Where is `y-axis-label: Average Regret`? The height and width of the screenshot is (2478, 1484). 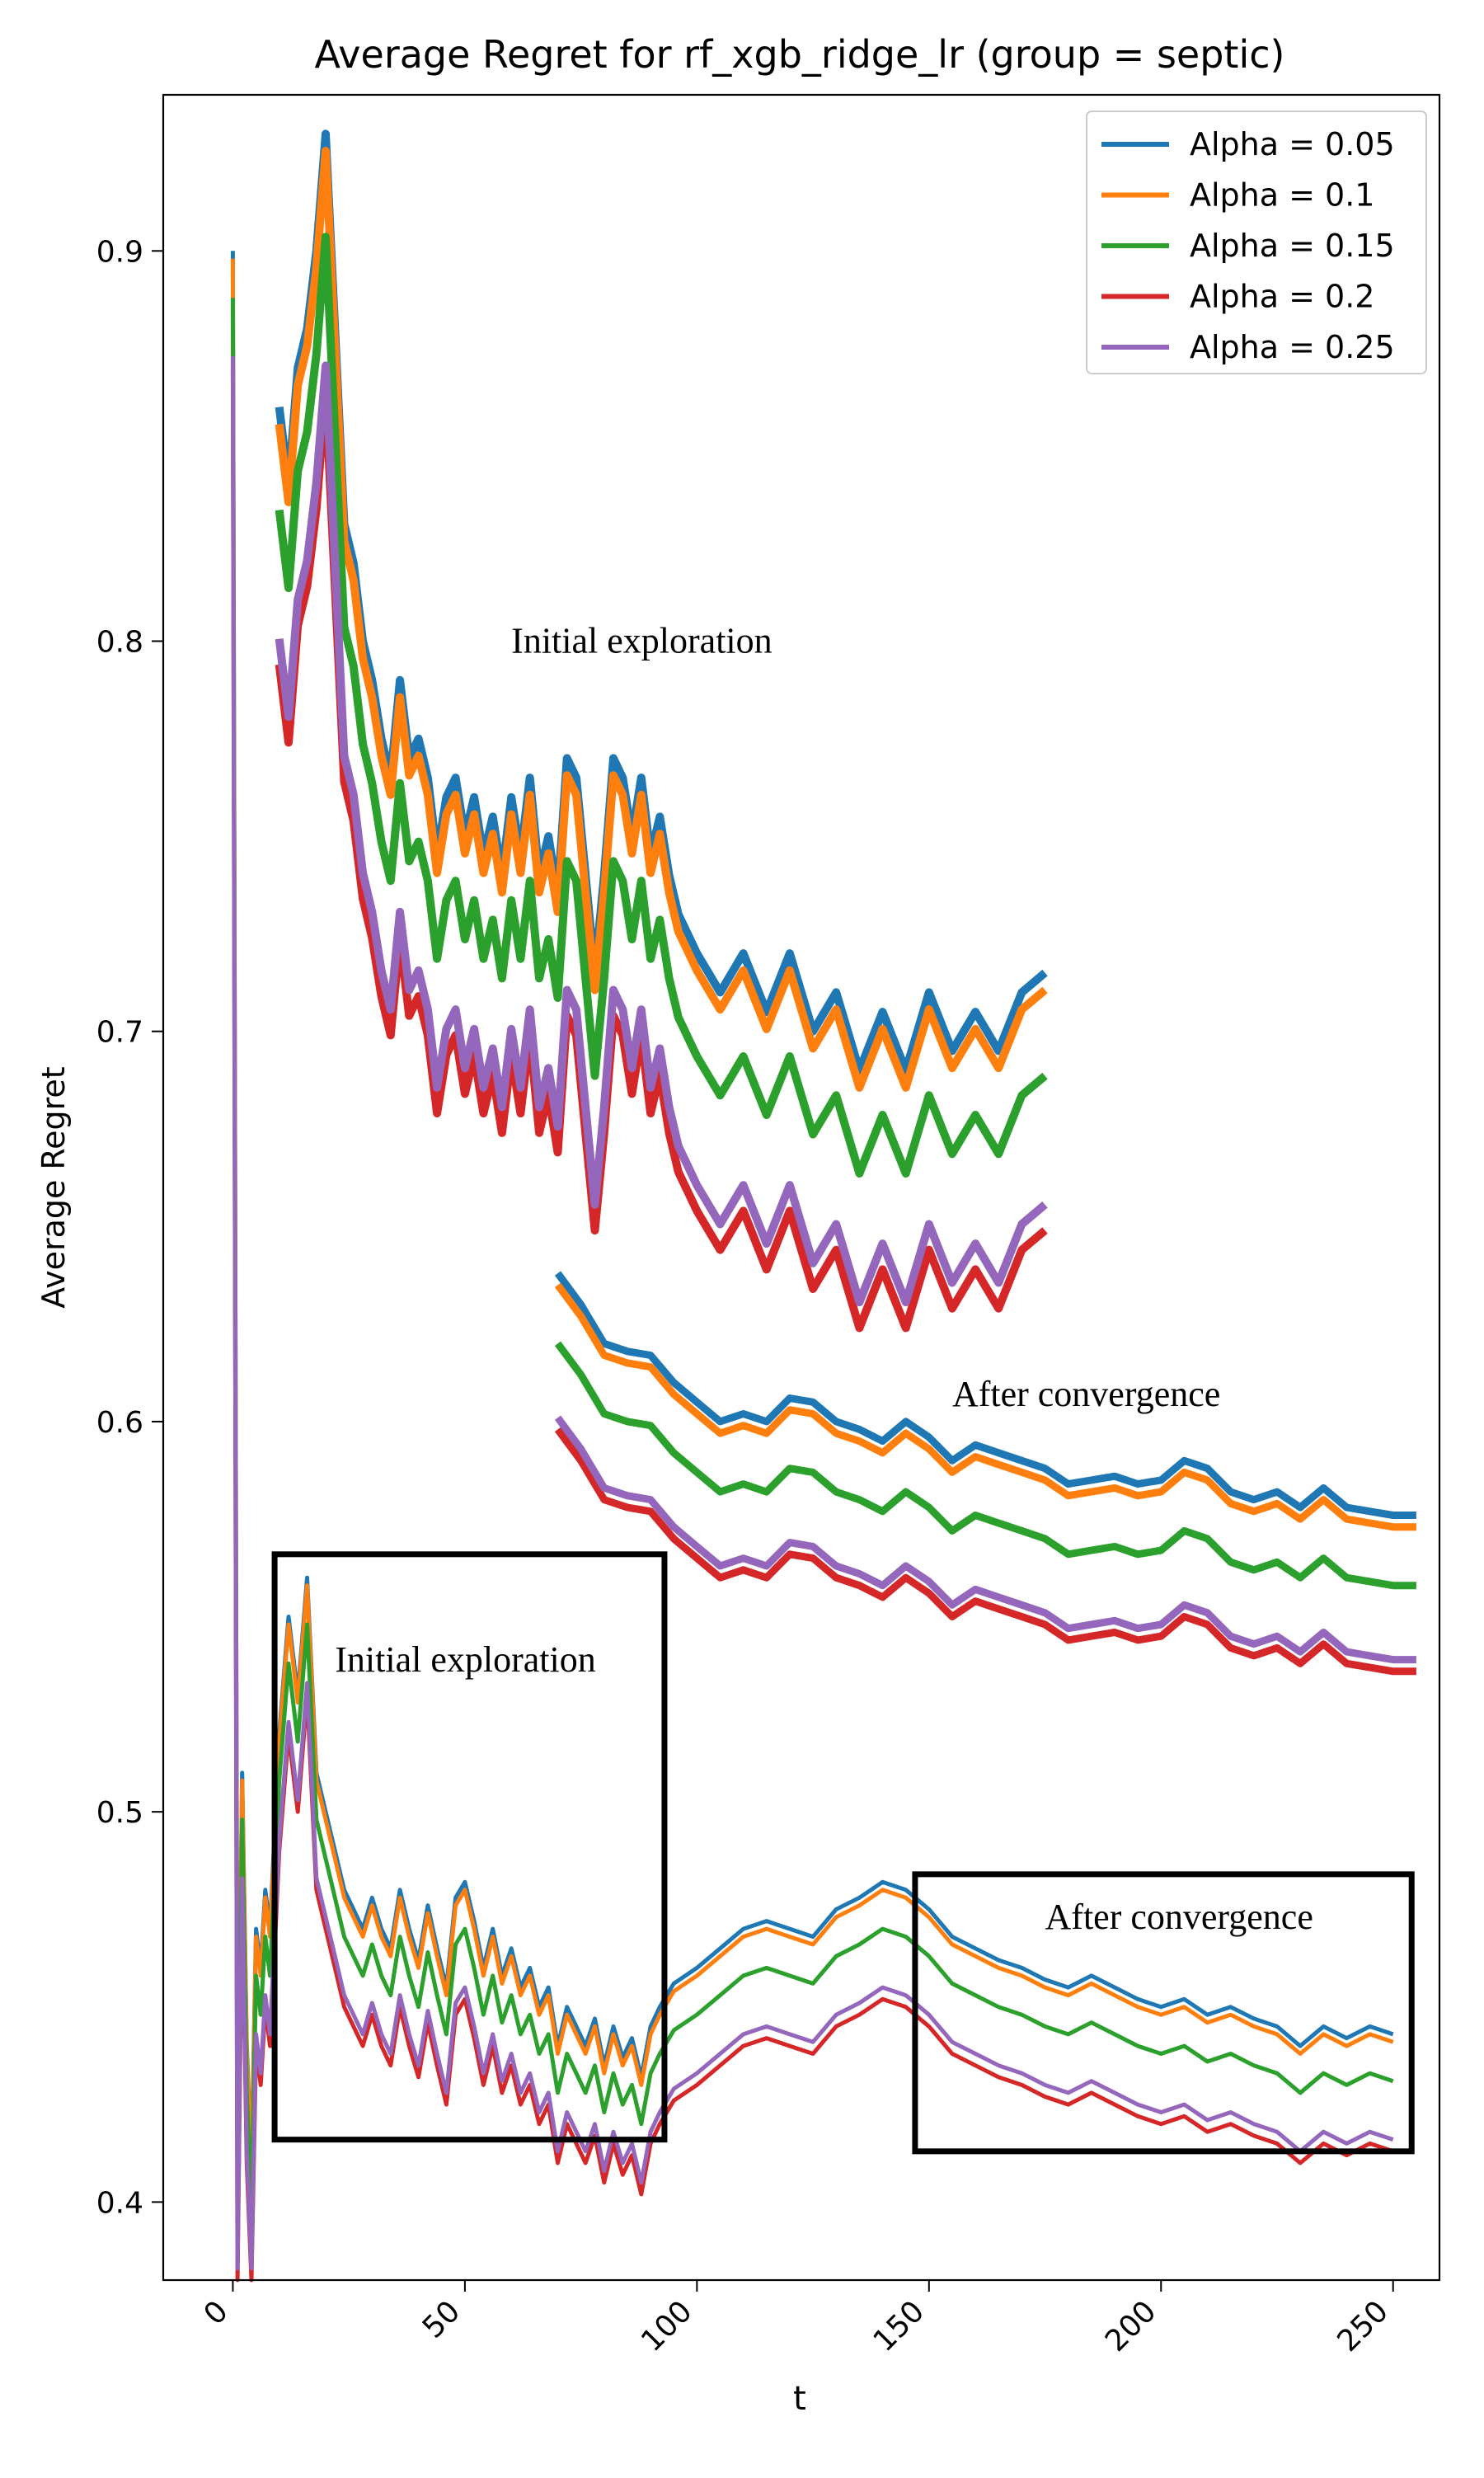
y-axis-label: Average Regret is located at coordinates (54, 1187).